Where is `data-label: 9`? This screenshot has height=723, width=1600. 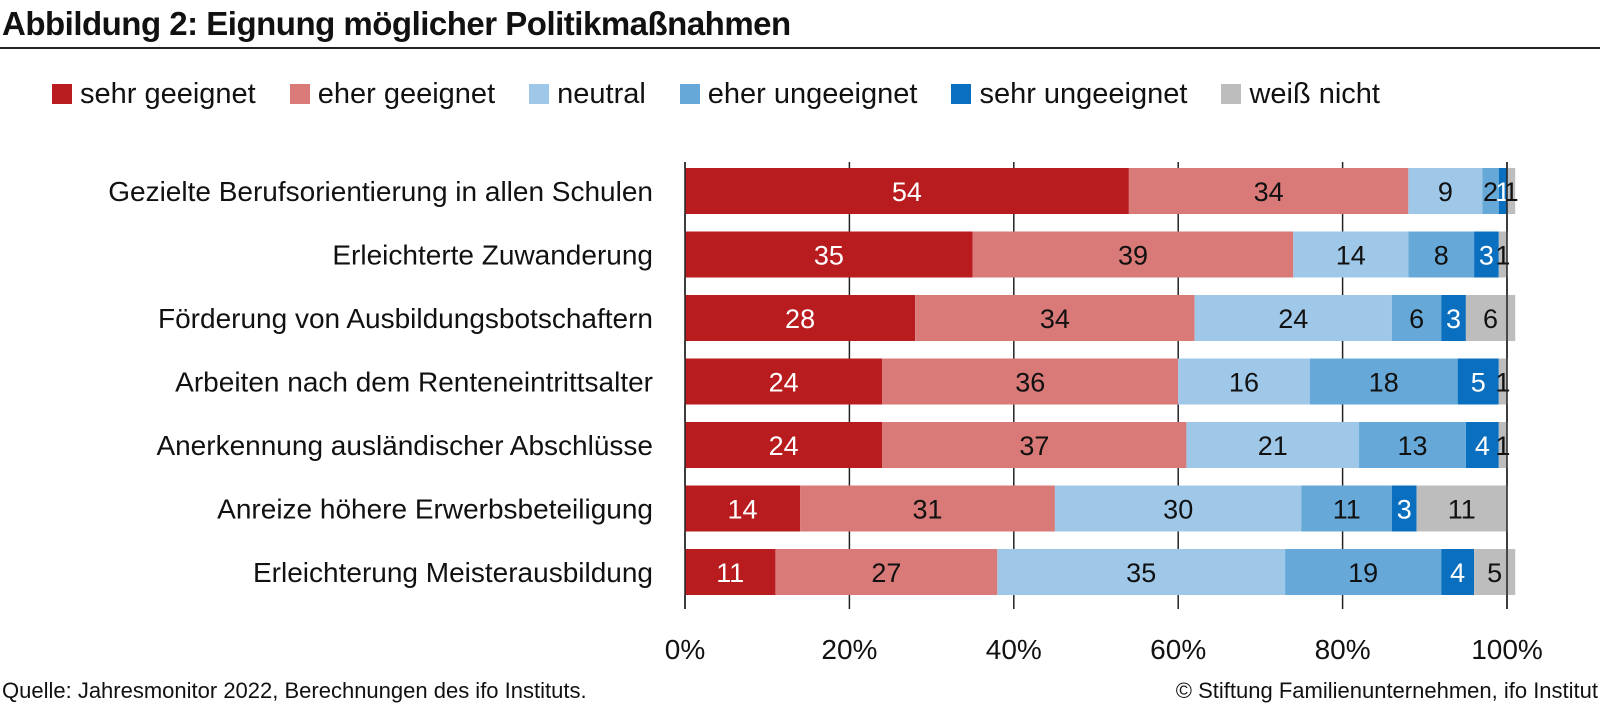 data-label: 9 is located at coordinates (1445, 192).